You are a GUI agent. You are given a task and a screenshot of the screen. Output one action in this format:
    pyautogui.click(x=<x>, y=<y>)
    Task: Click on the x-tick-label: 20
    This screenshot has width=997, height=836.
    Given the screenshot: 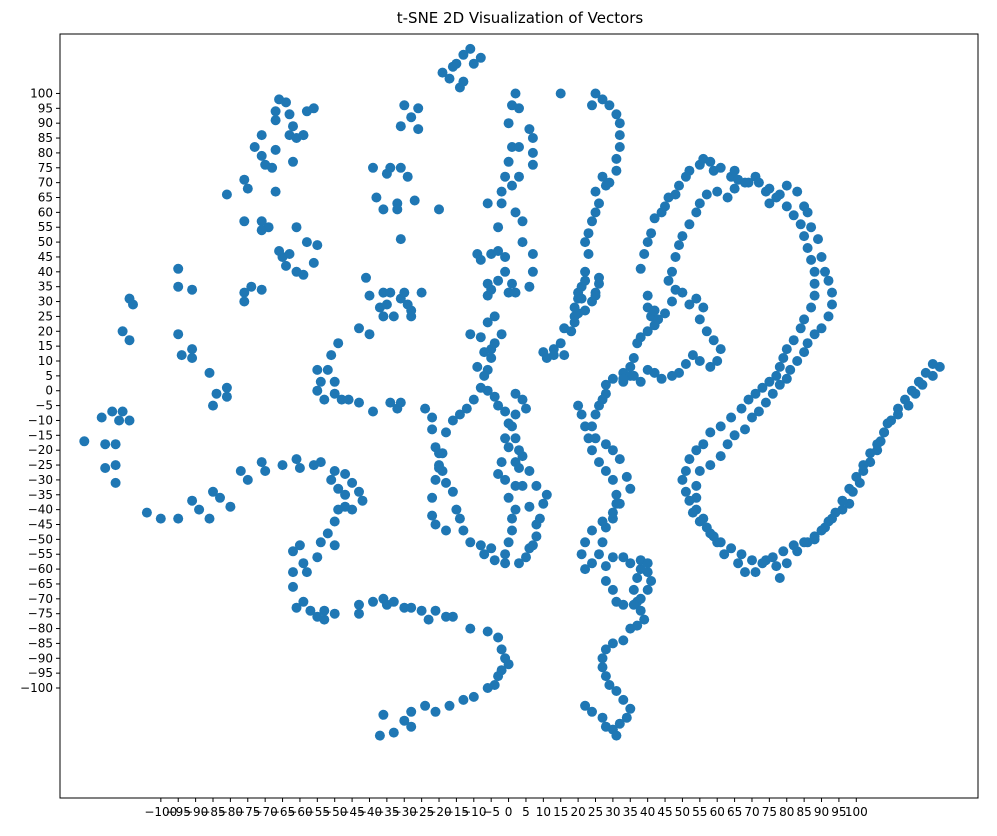 What is the action you would take?
    pyautogui.click(x=577, y=812)
    